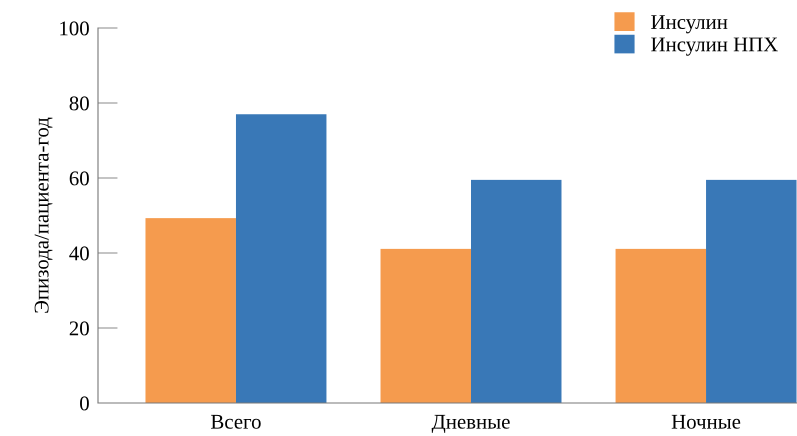  I want to click on x-tick-label: Ночные, so click(706, 421).